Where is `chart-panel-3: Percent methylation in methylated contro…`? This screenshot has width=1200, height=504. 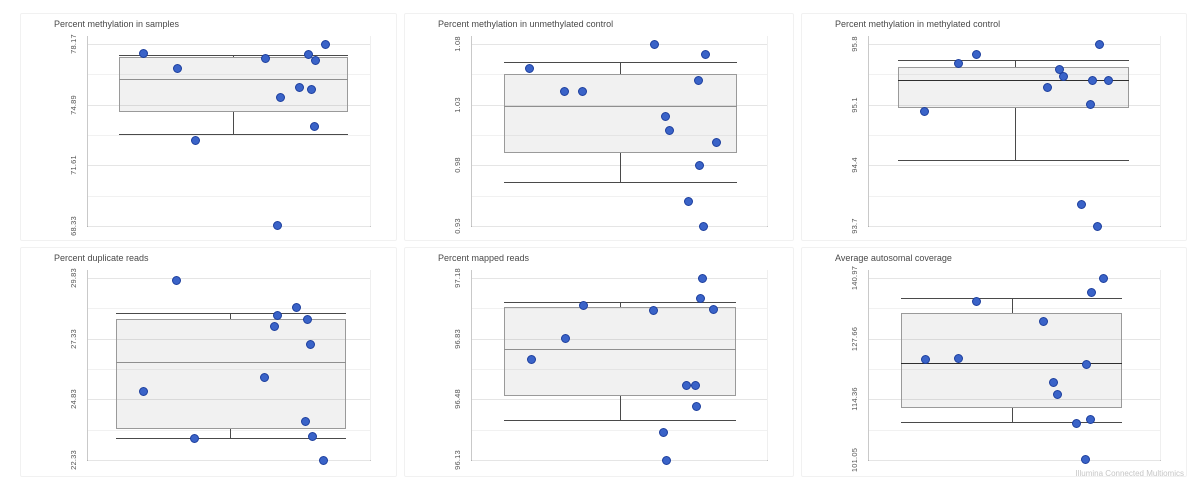 chart-panel-3: Percent methylation in methylated contro… is located at coordinates (994, 127).